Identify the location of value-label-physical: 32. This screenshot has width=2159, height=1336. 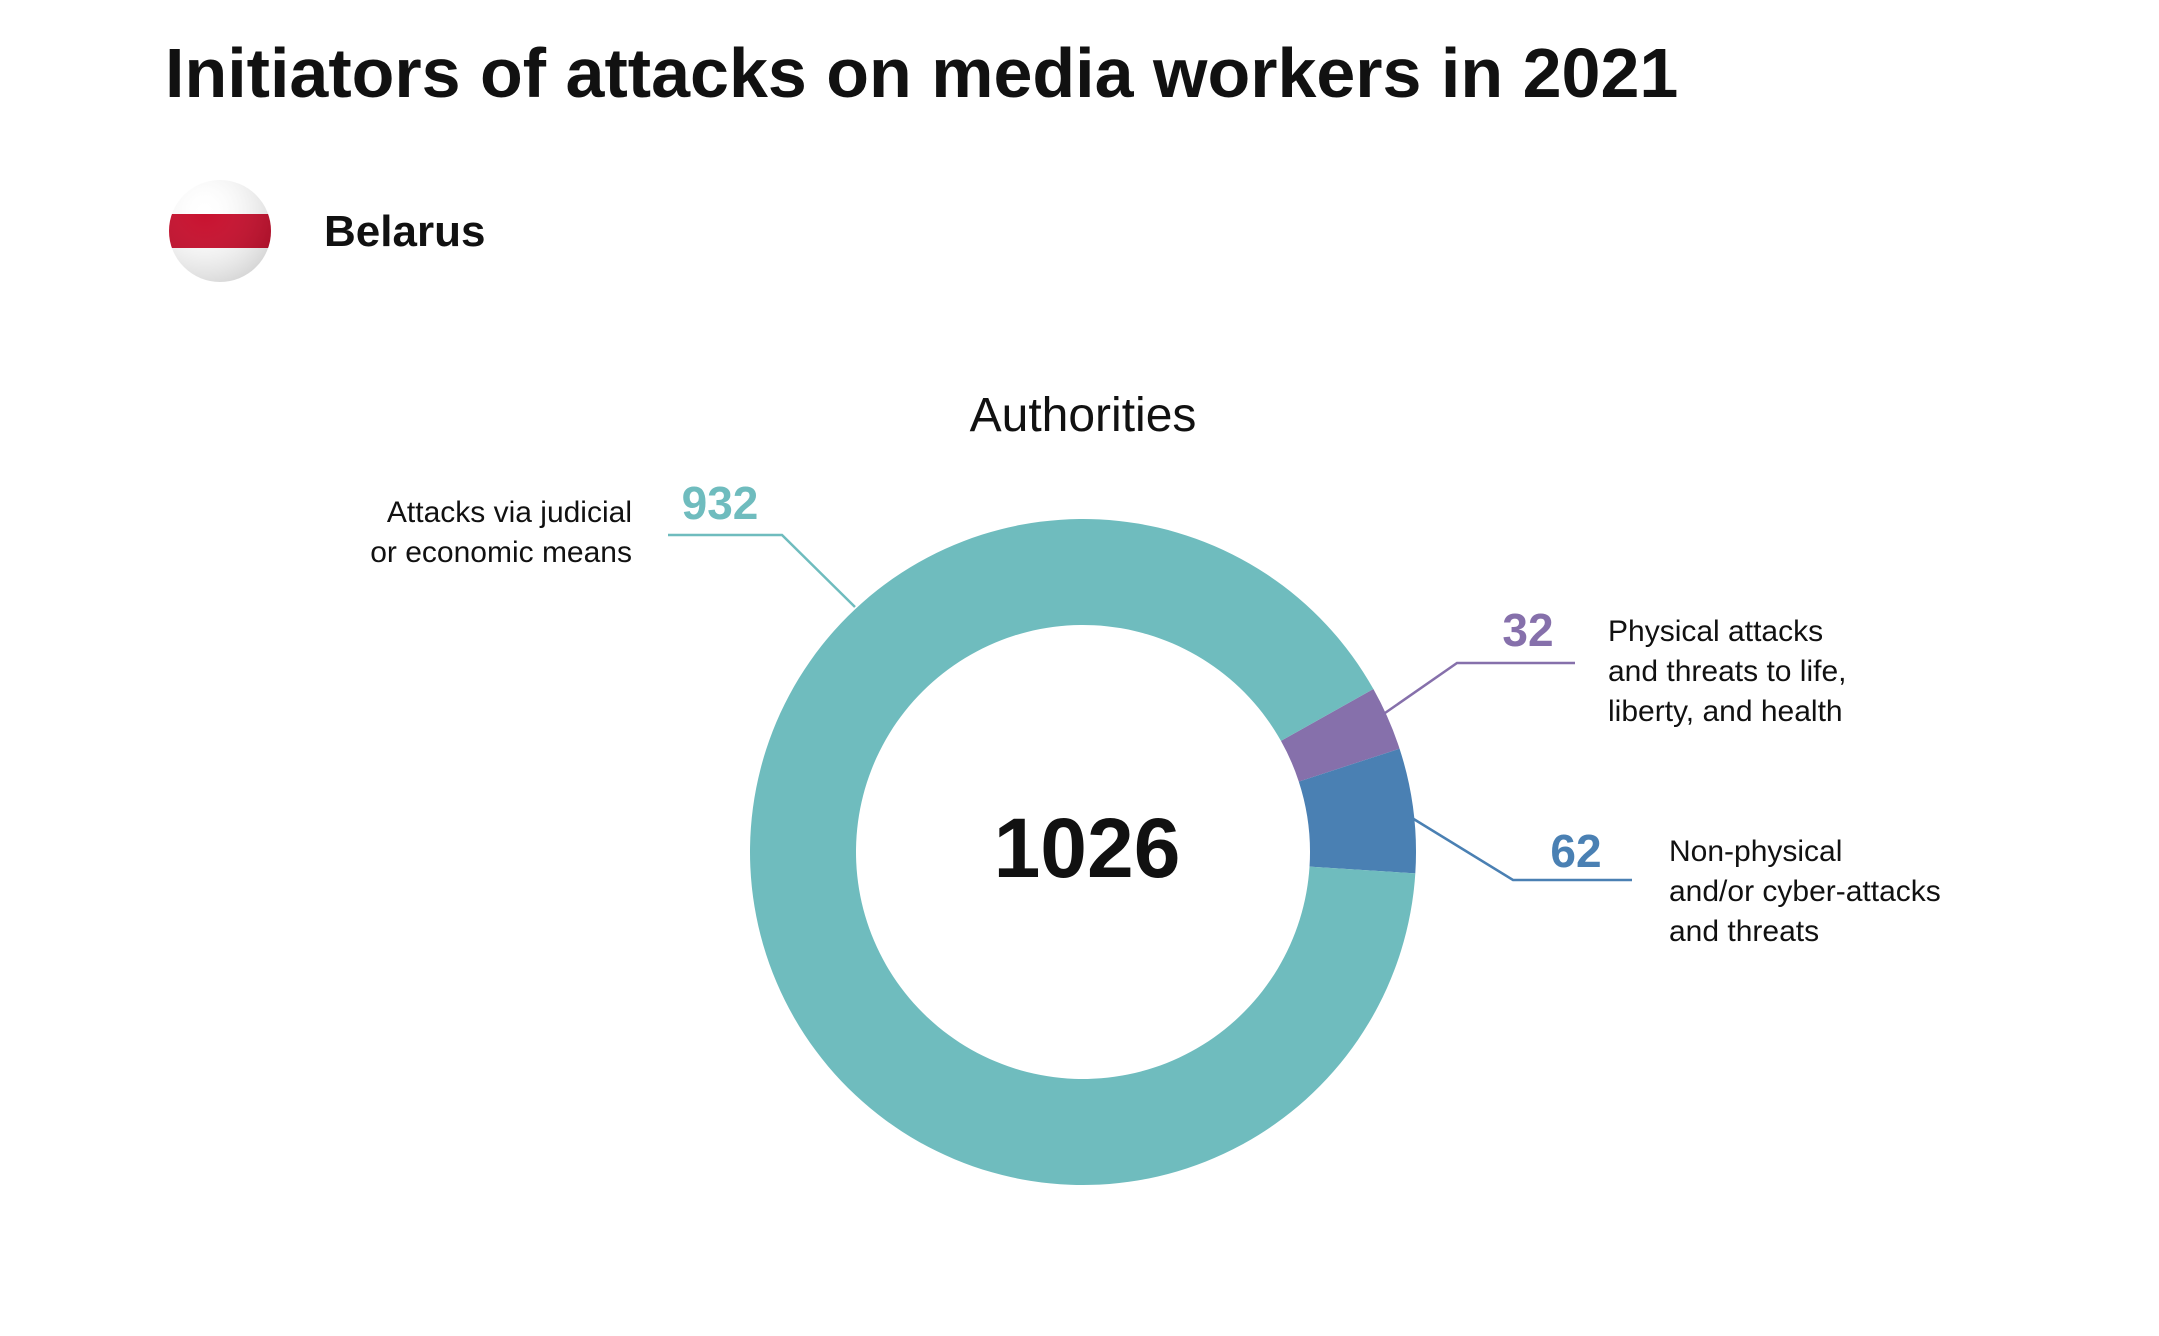
(1527, 630).